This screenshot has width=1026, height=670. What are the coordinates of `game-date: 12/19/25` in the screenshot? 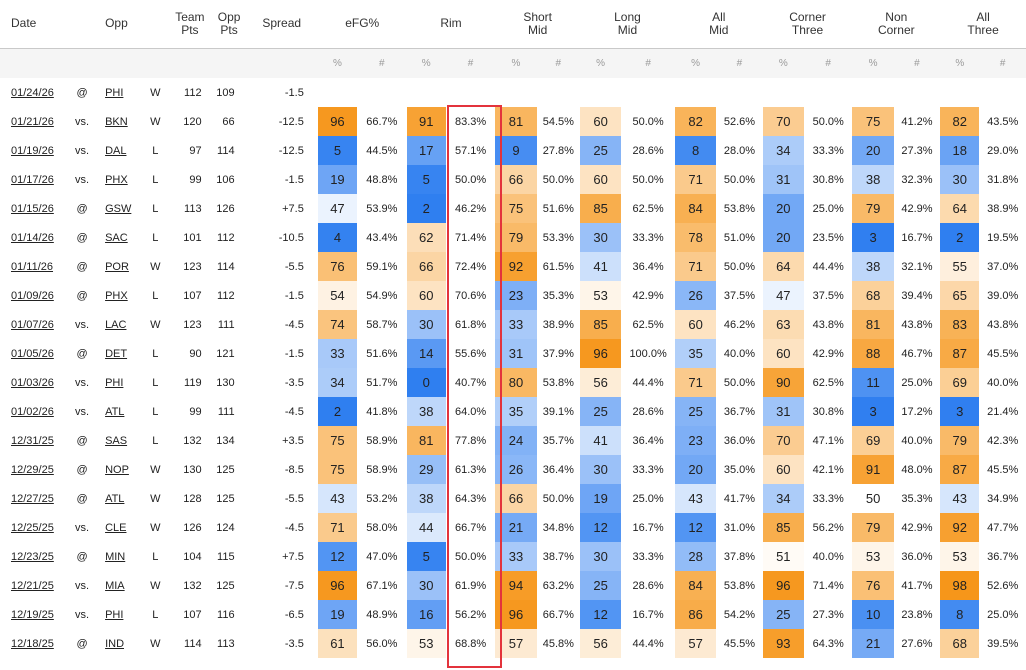 It's located at (32, 614).